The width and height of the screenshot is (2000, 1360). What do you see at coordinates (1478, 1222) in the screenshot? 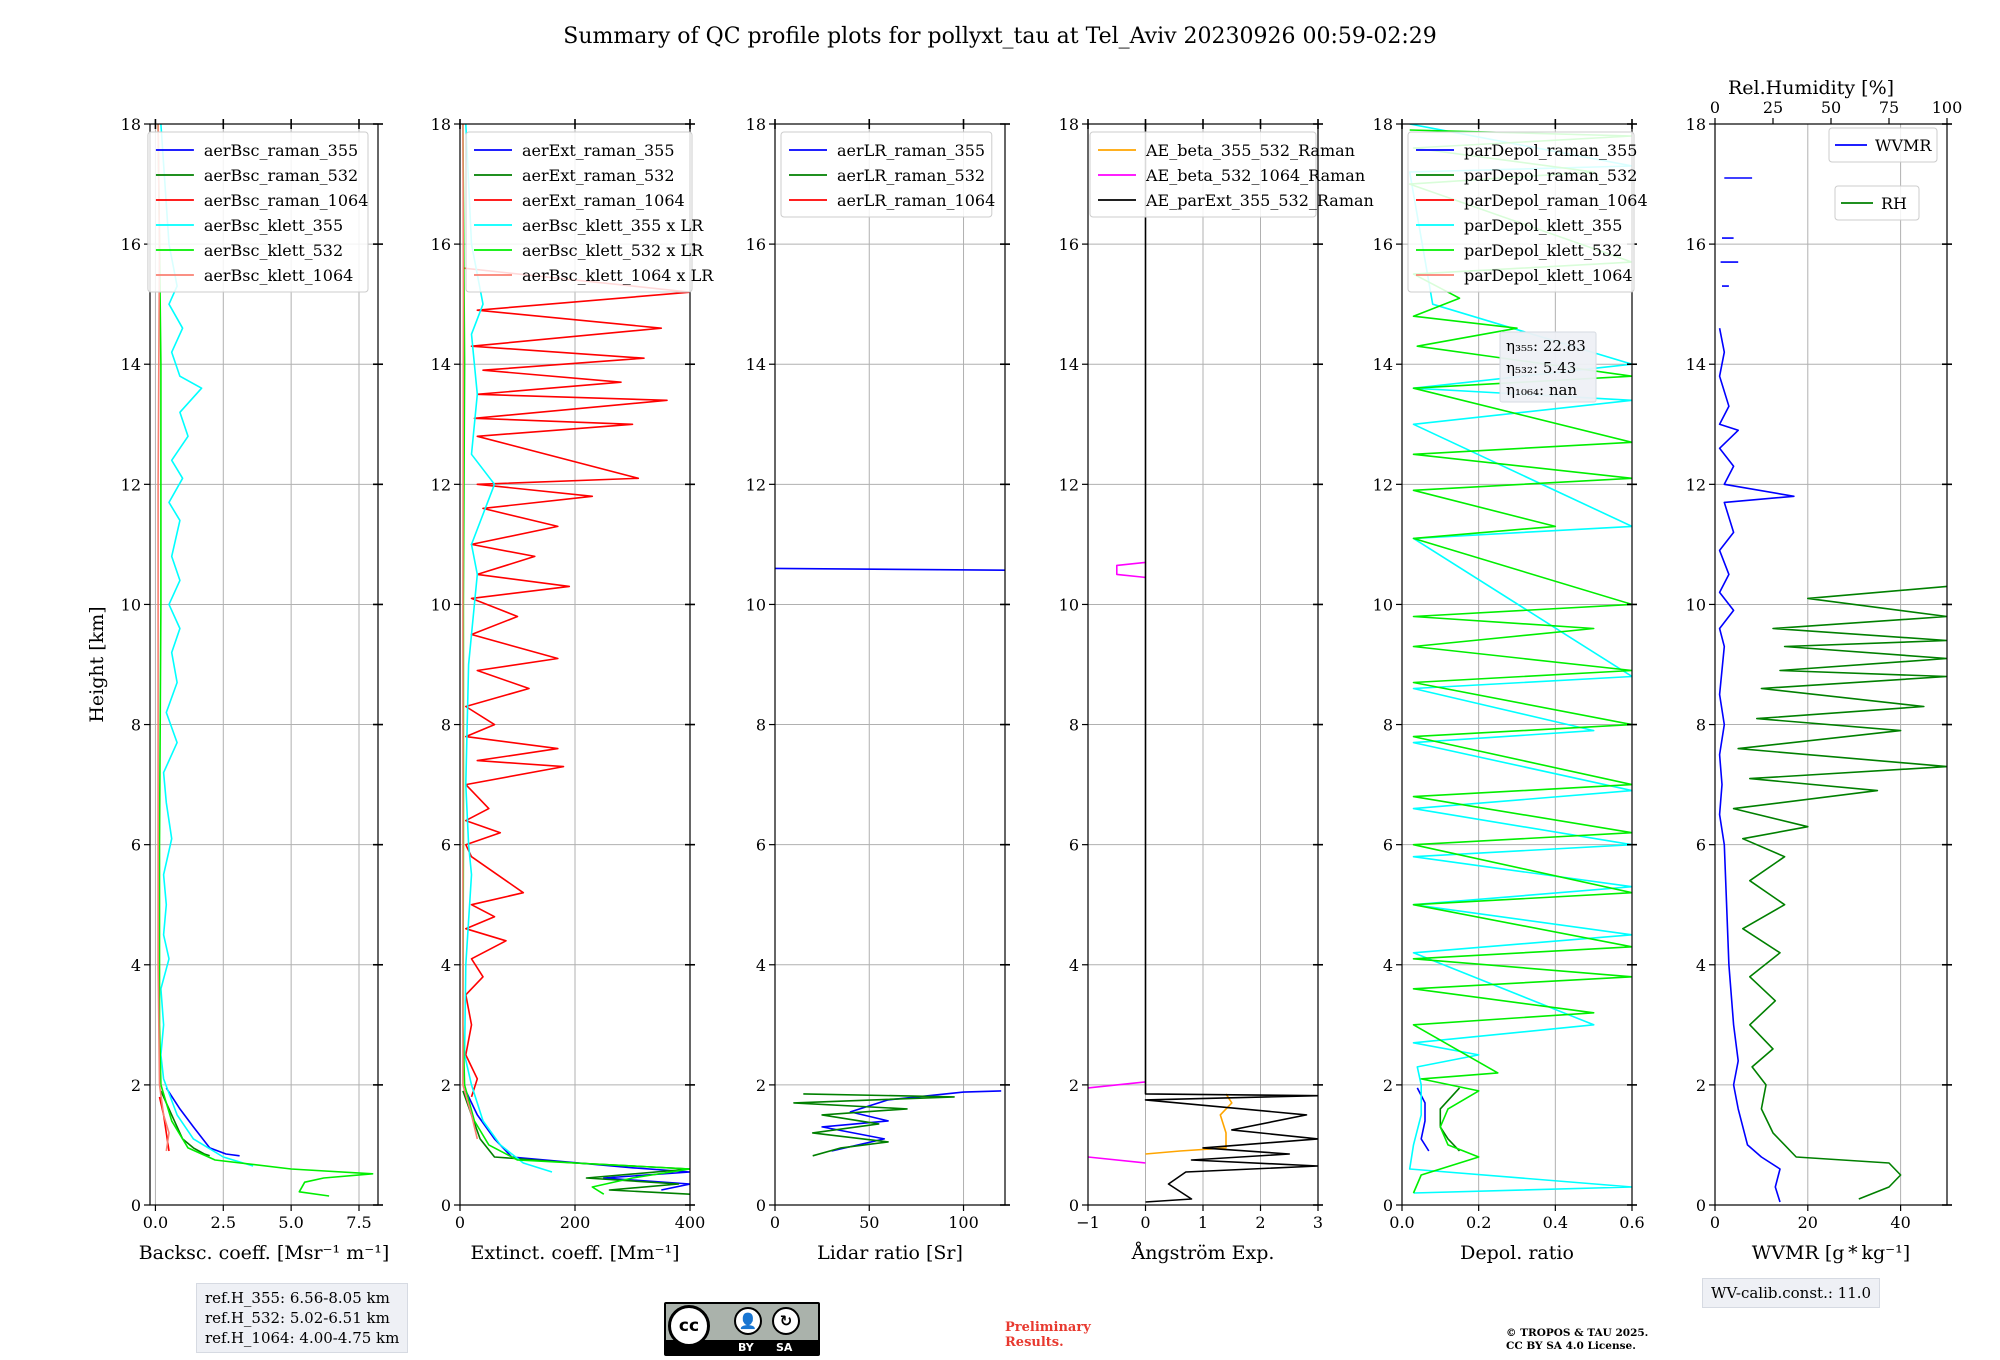
I see `xtick-label: 0.2` at bounding box center [1478, 1222].